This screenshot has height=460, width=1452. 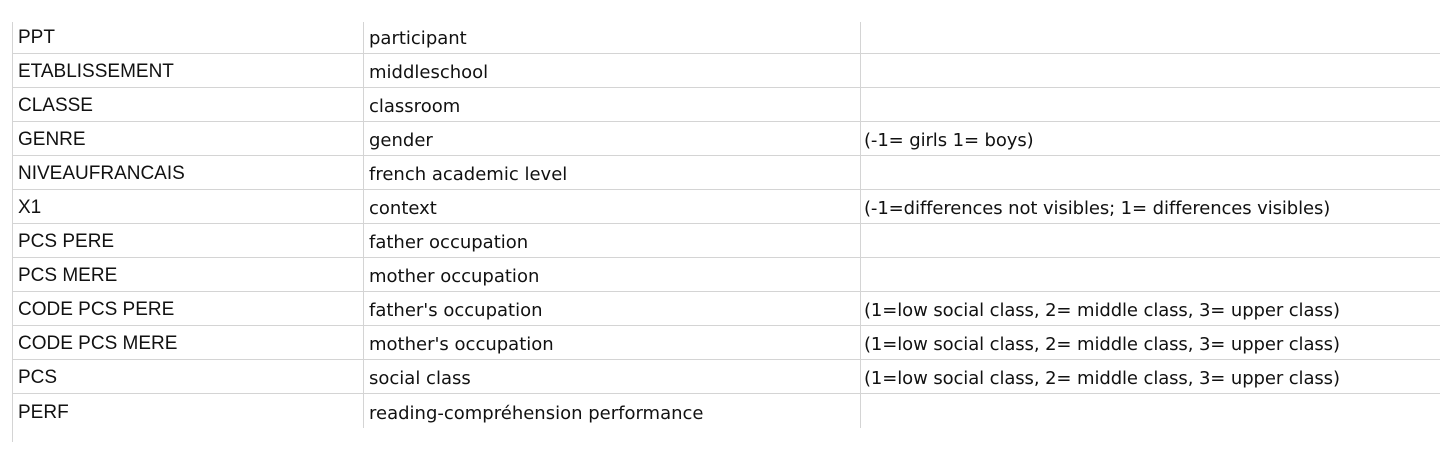 What do you see at coordinates (188, 37) in the screenshot?
I see `cell-variable: PPT` at bounding box center [188, 37].